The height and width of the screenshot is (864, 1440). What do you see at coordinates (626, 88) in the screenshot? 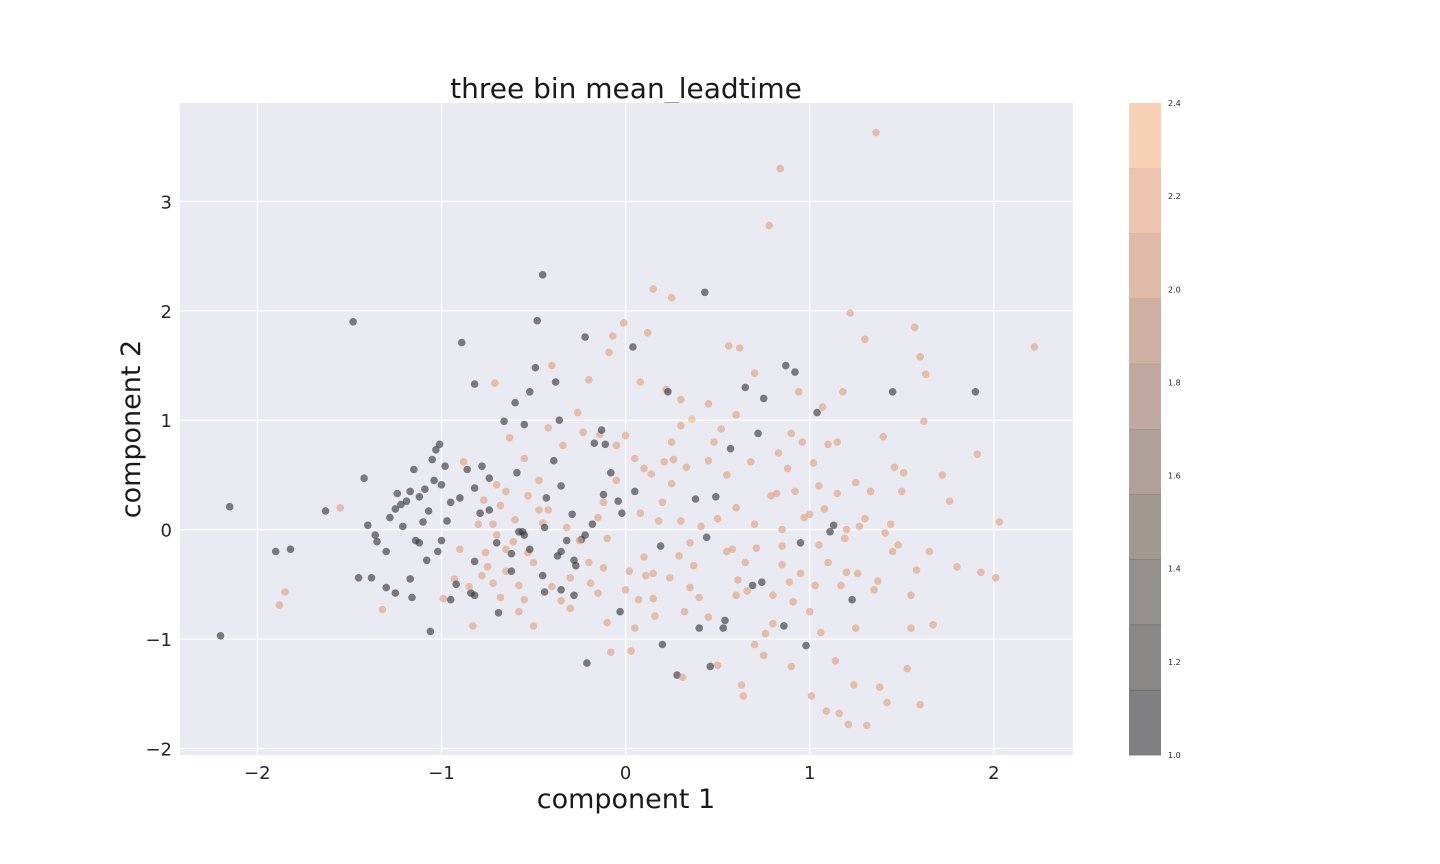
I see `chart-title: three bin mean_leadtime` at bounding box center [626, 88].